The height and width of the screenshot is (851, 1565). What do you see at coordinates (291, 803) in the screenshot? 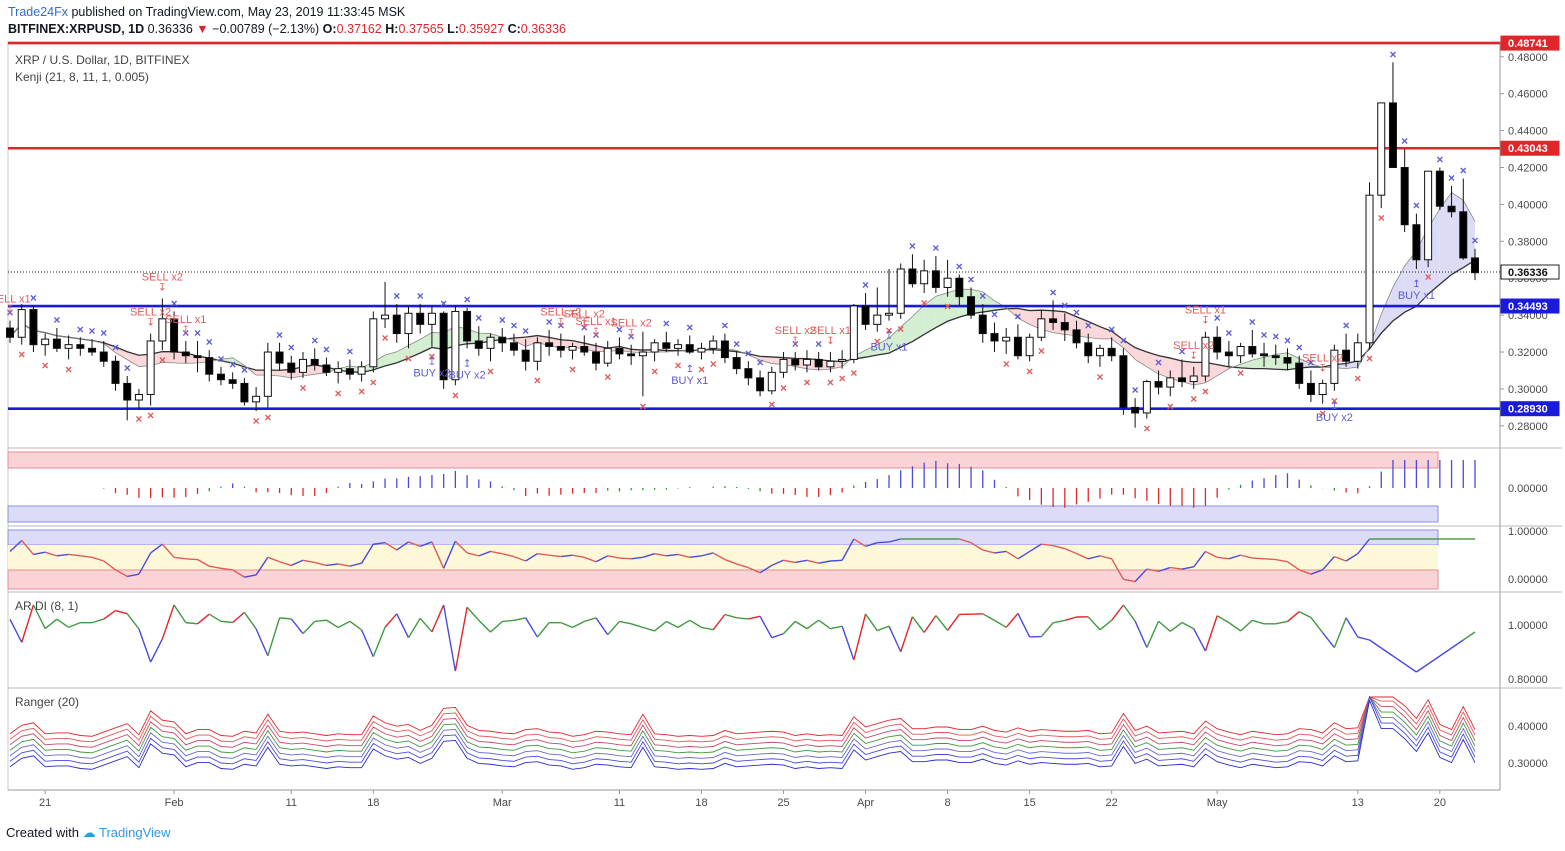
I see `time-tick-label: 11` at bounding box center [291, 803].